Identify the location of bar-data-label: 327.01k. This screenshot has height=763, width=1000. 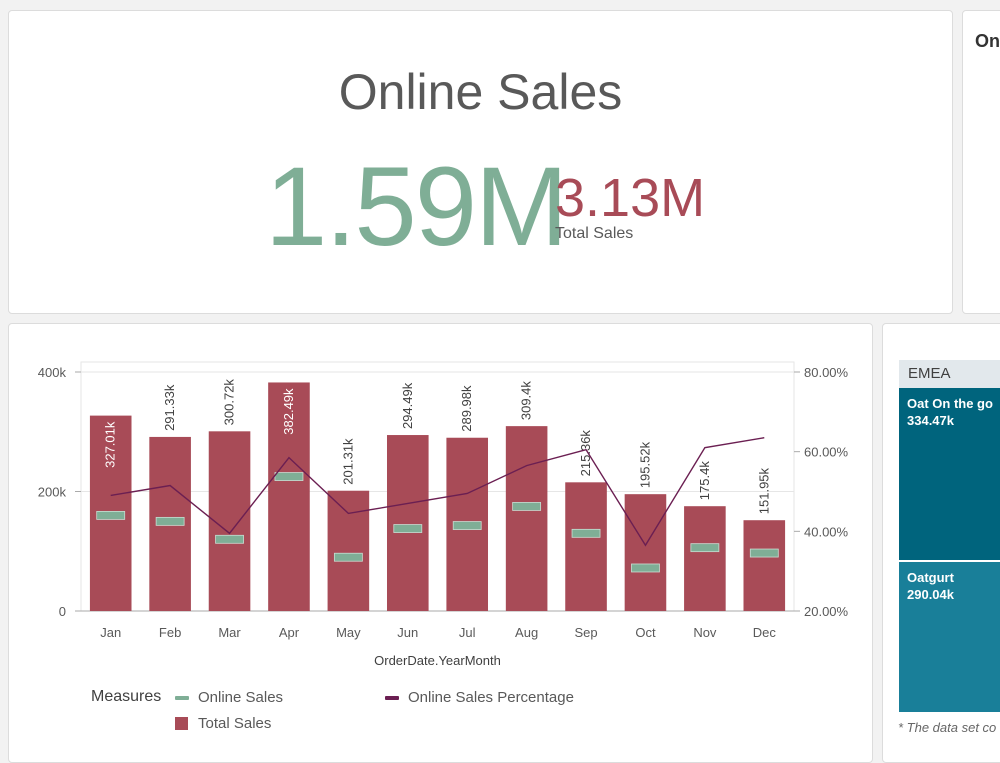
(110, 444).